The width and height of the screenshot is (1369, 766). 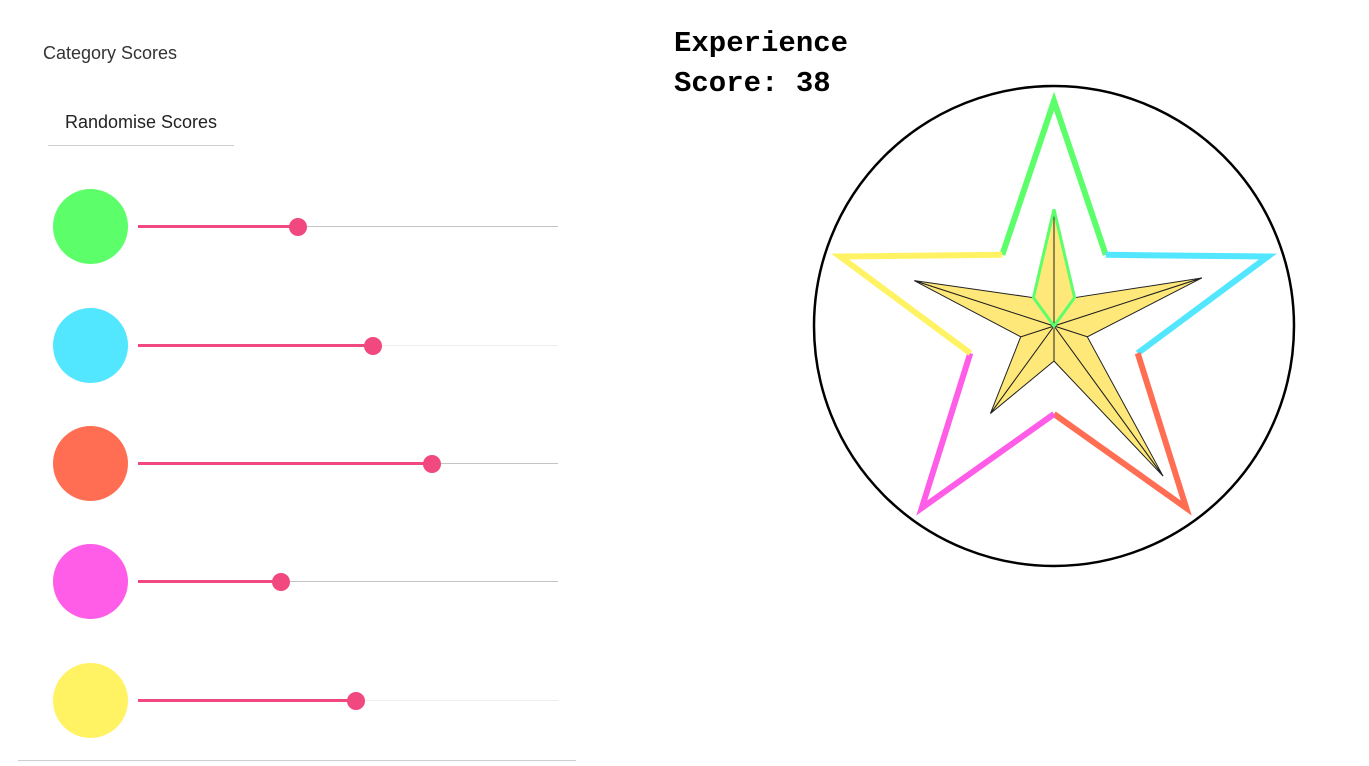 I want to click on category-row-yellow, so click(x=313, y=701).